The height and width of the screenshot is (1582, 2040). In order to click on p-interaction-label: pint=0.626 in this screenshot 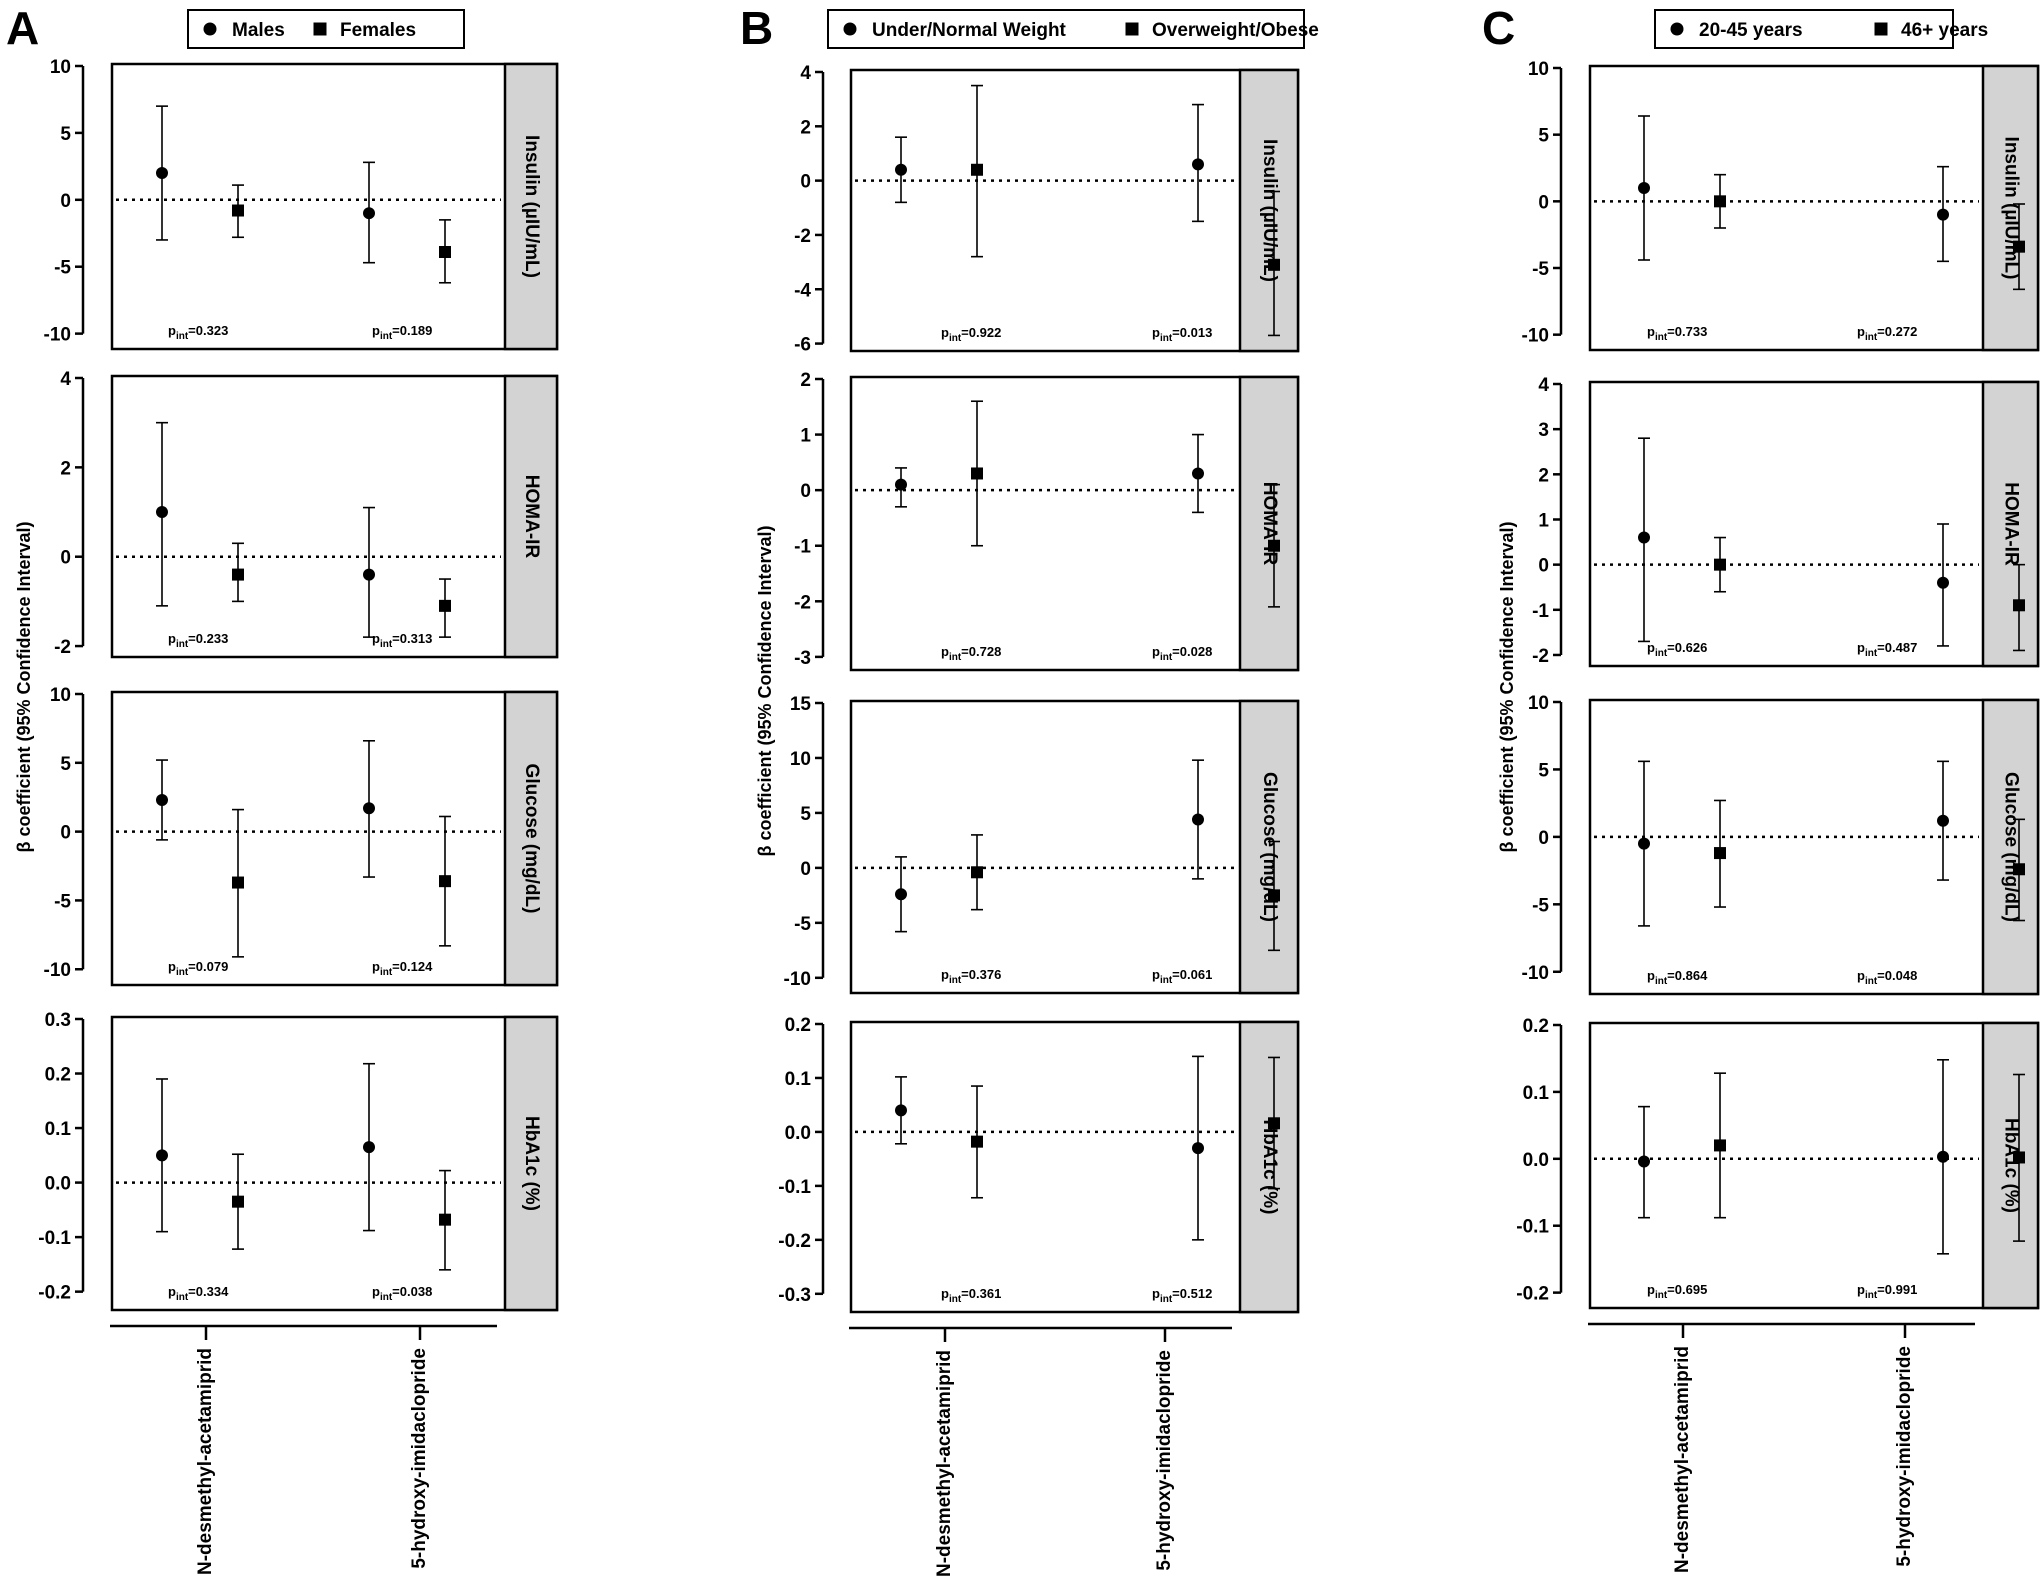, I will do `click(1677, 649)`.